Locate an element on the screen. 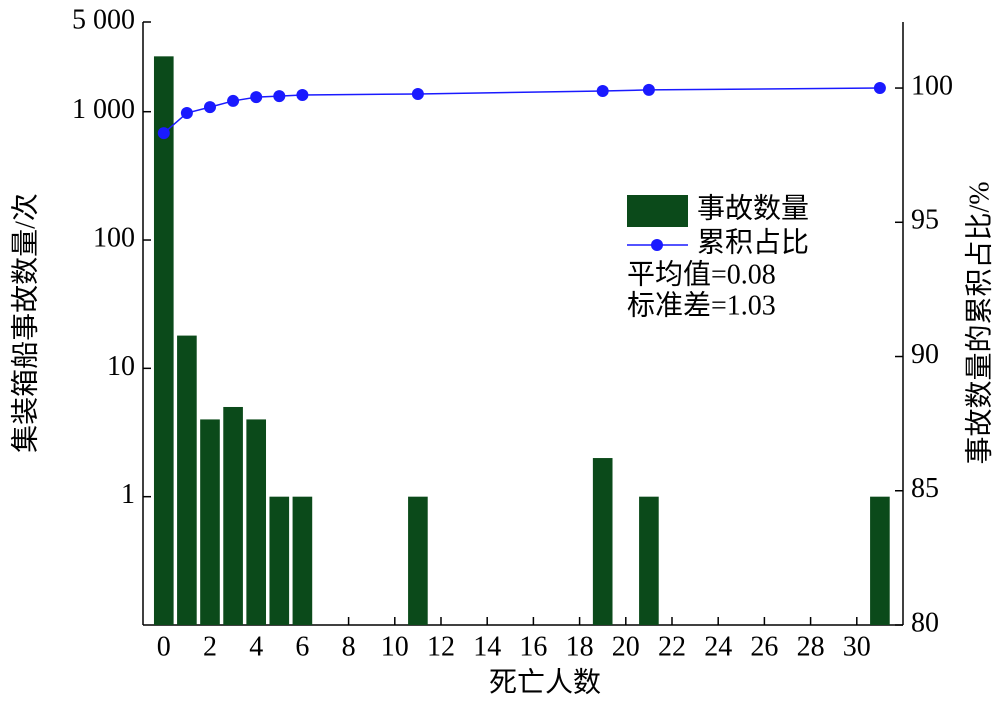 The height and width of the screenshot is (702, 1000). y-axis-label: 集装箱船事故数量/次 is located at coordinates (25, 323).